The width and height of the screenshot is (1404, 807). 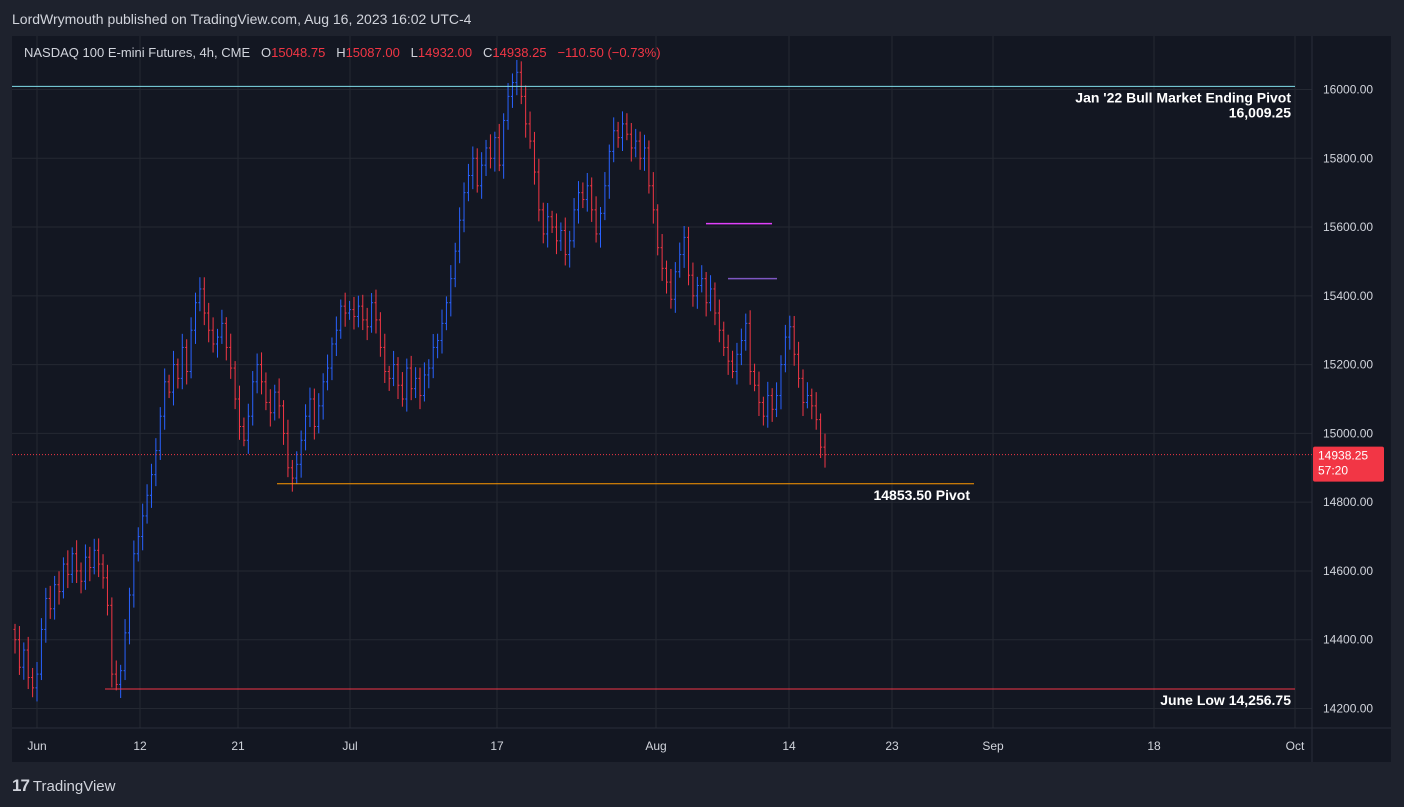 What do you see at coordinates (1348, 709) in the screenshot?
I see `y-tick-label: 14200.00` at bounding box center [1348, 709].